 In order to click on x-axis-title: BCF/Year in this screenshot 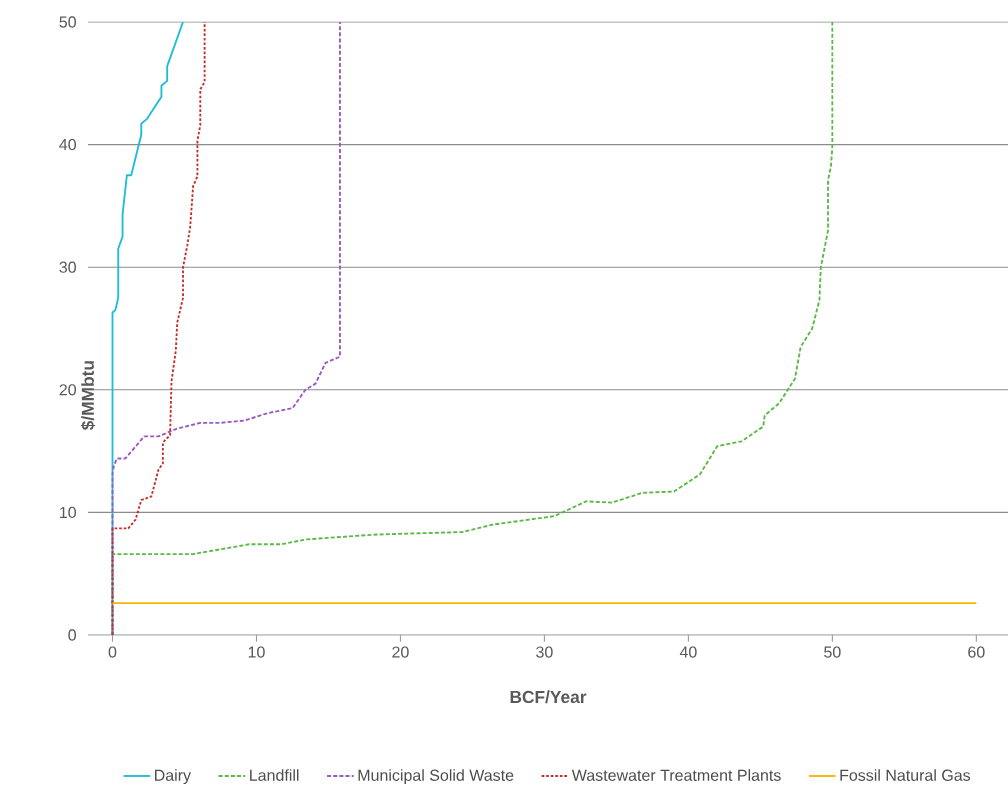, I will do `click(548, 697)`.